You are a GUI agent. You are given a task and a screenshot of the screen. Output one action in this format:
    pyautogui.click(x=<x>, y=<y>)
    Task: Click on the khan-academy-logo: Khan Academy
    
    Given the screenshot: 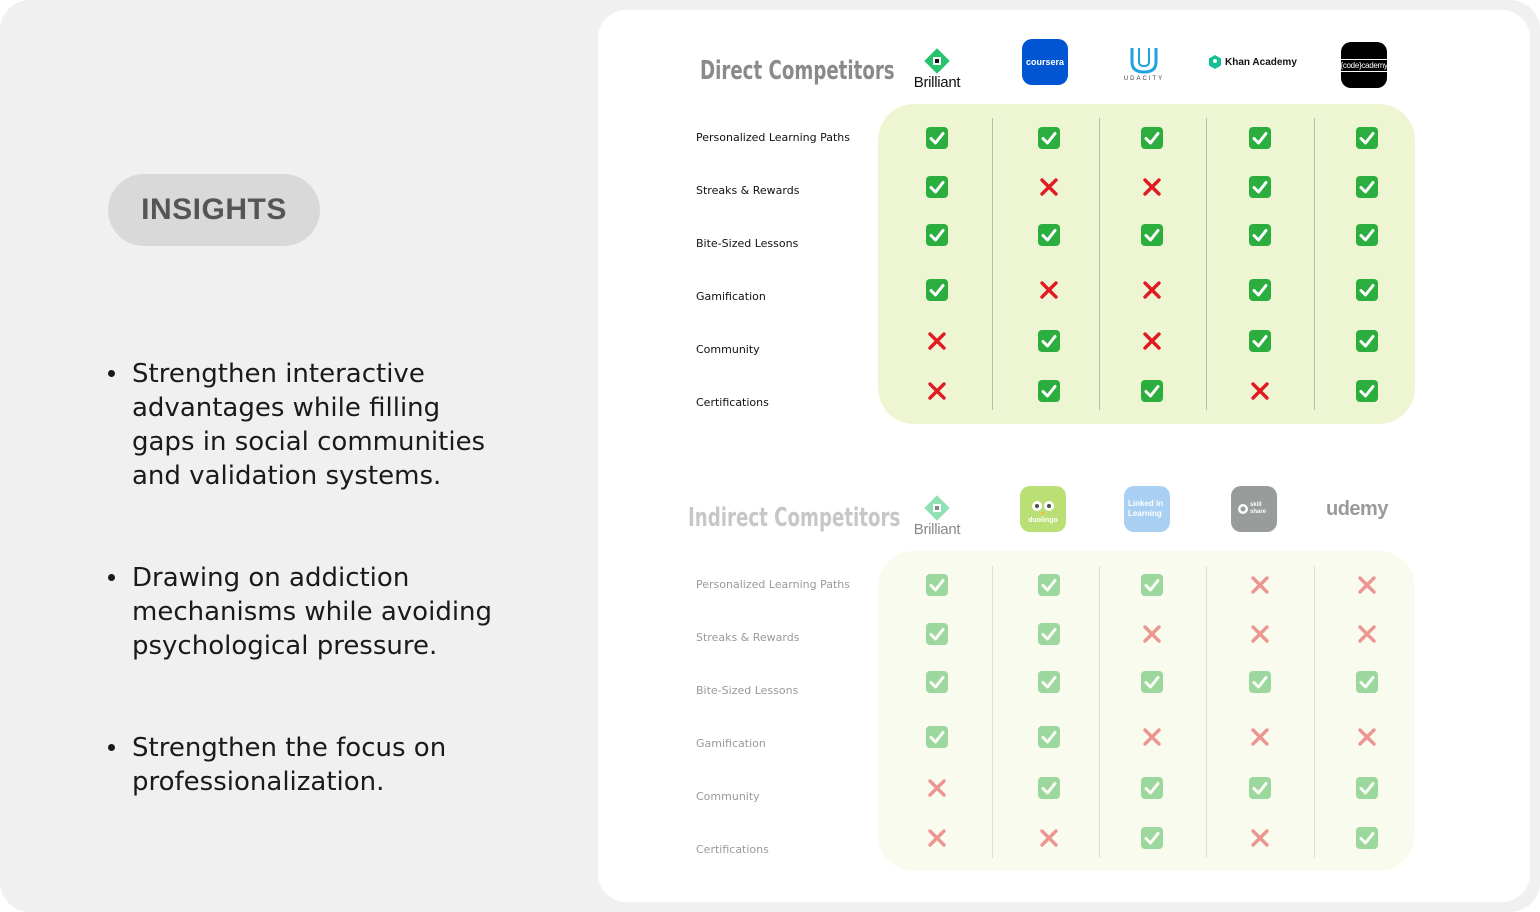 What is the action you would take?
    pyautogui.click(x=1252, y=62)
    